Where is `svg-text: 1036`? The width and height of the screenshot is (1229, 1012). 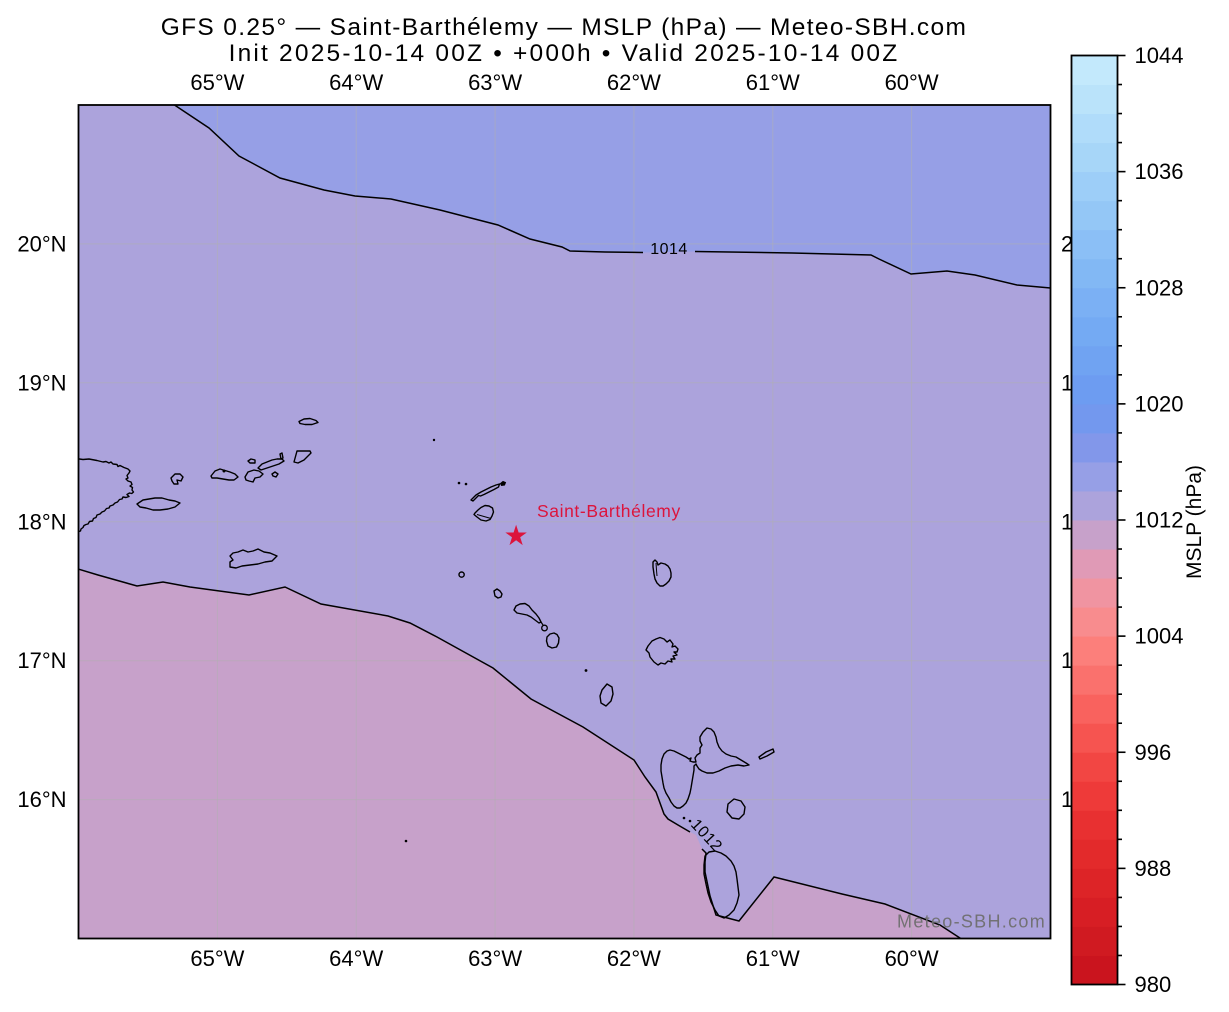 svg-text: 1036 is located at coordinates (1159, 171).